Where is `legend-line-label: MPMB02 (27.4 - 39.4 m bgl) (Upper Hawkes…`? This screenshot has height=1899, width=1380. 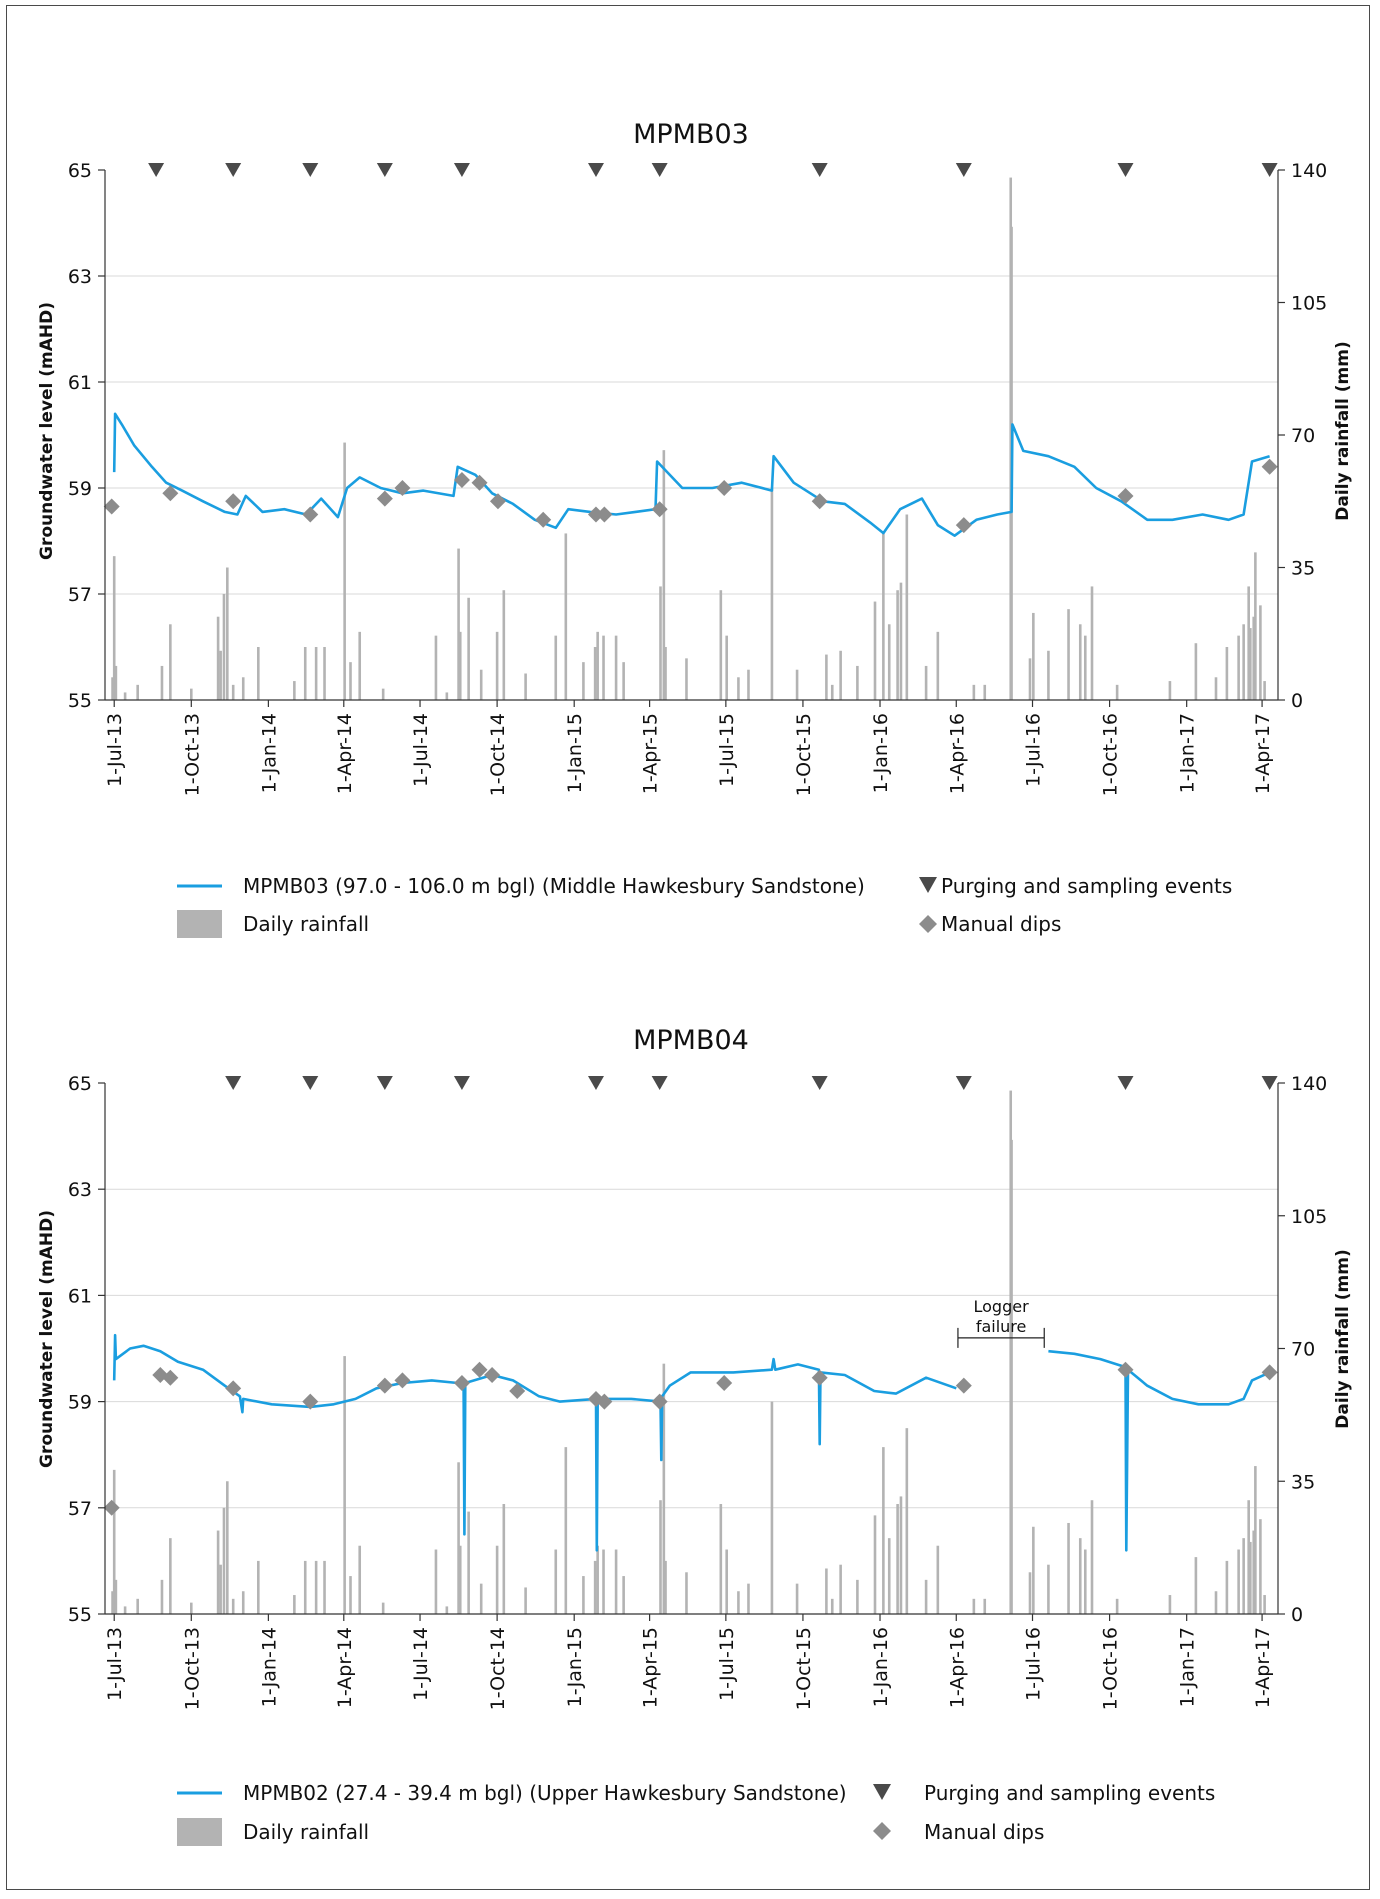 legend-line-label: MPMB02 (27.4 - 39.4 m bgl) (Upper Hawkes… is located at coordinates (545, 1793).